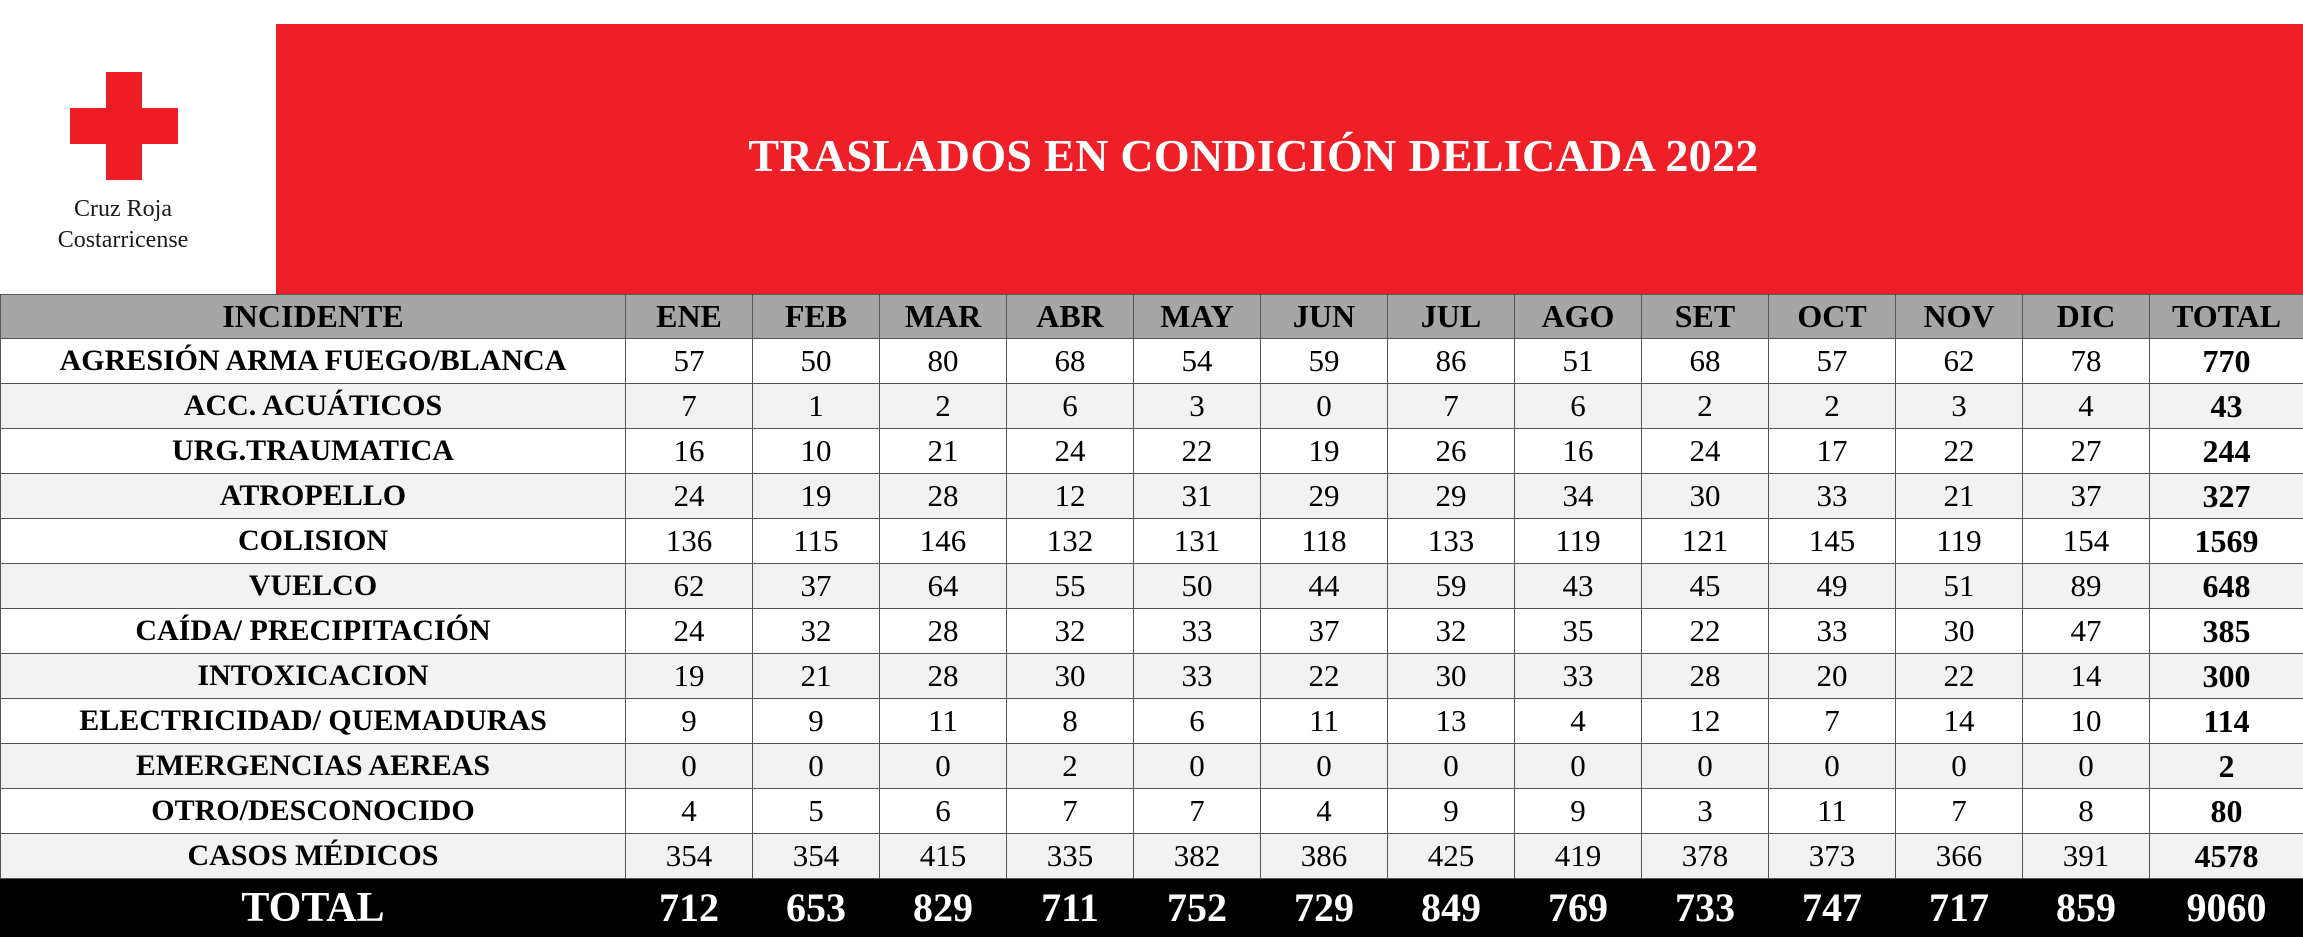 Image resolution: width=2303 pixels, height=937 pixels. I want to click on month-value-cell: 2, so click(1070, 766).